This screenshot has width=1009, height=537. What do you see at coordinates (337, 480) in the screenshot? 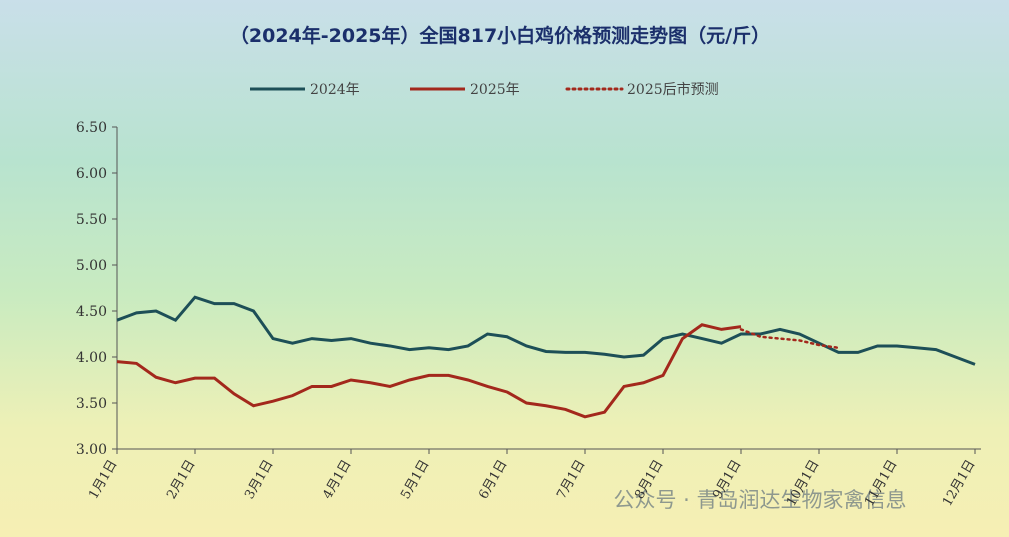
I see `x-tick-label: 4月1日` at bounding box center [337, 480].